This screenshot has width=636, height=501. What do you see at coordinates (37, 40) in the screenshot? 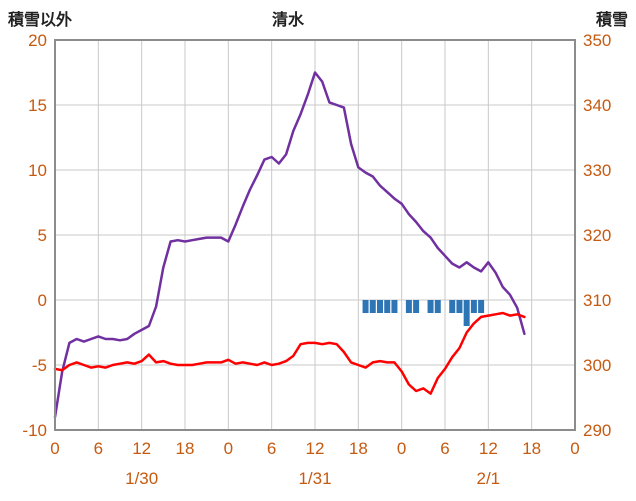
I see `left-axis-tick-label: 20` at bounding box center [37, 40].